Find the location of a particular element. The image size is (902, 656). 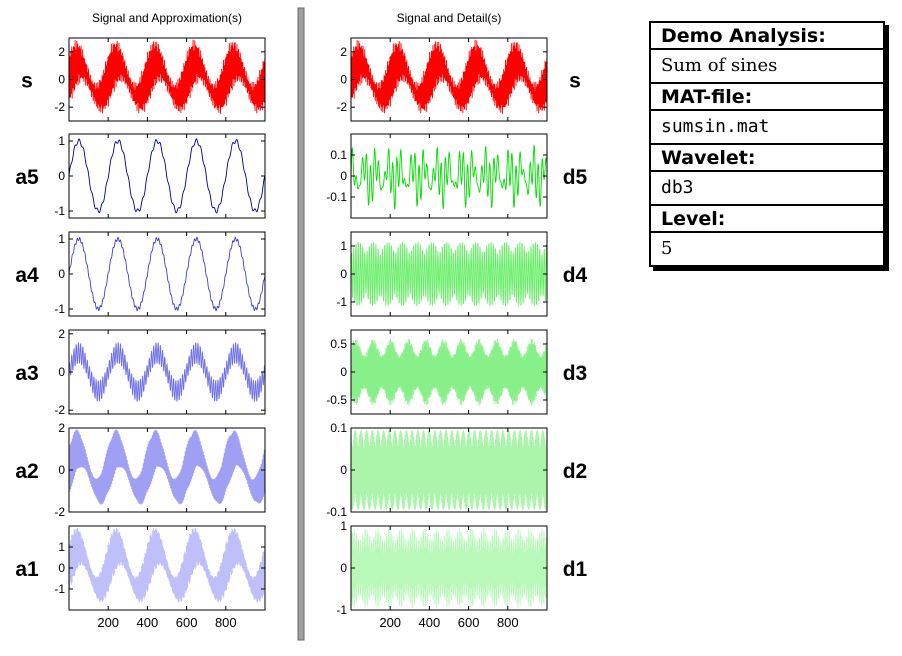

subplot-a3: 2 0 -2 a3 is located at coordinates (140, 372).